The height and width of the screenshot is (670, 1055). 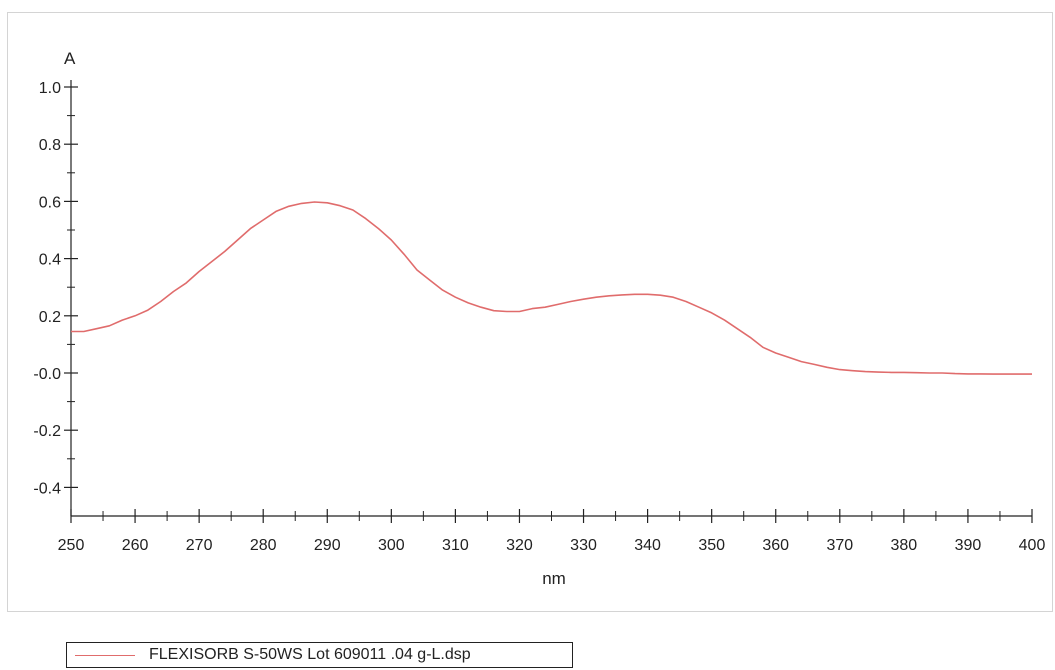 I want to click on x-tick-label: 360, so click(x=775, y=545).